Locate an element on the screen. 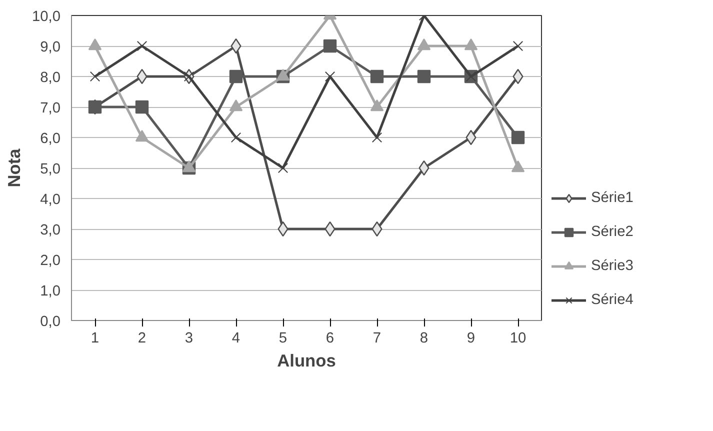 The image size is (713, 431). legend-label: Série1 is located at coordinates (612, 198).